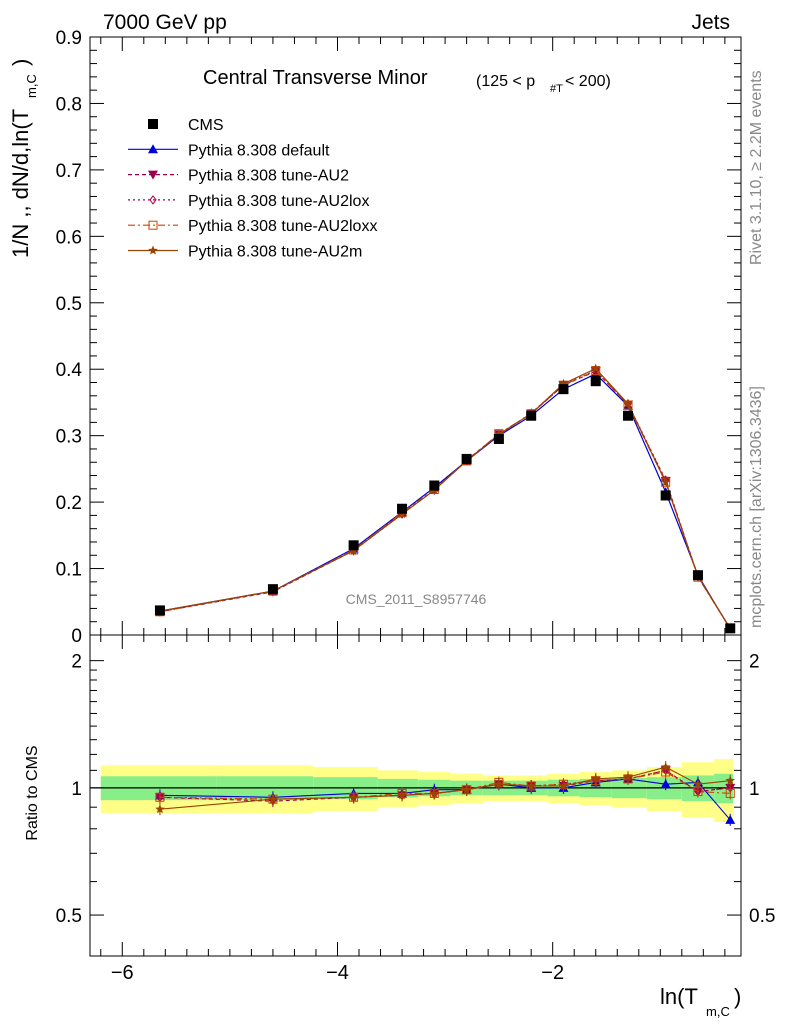  Describe the element at coordinates (416, 599) in the screenshot. I see `analysis-watermark: CMS_2011_S8957746` at that location.